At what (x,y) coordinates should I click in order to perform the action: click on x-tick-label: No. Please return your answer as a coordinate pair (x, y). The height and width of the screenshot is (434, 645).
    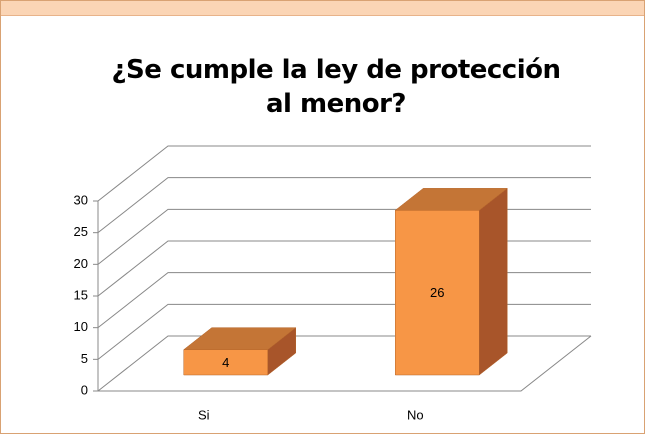
    Looking at the image, I should click on (415, 414).